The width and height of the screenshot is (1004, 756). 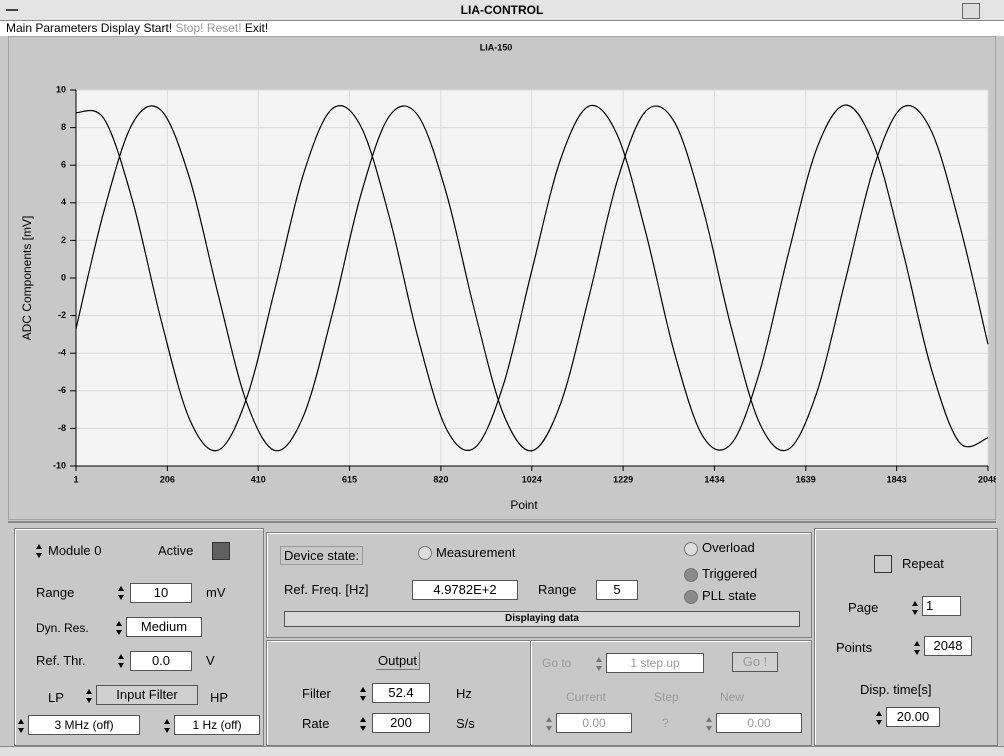 I want to click on lp-field: 3 MHz (off), so click(x=84, y=725).